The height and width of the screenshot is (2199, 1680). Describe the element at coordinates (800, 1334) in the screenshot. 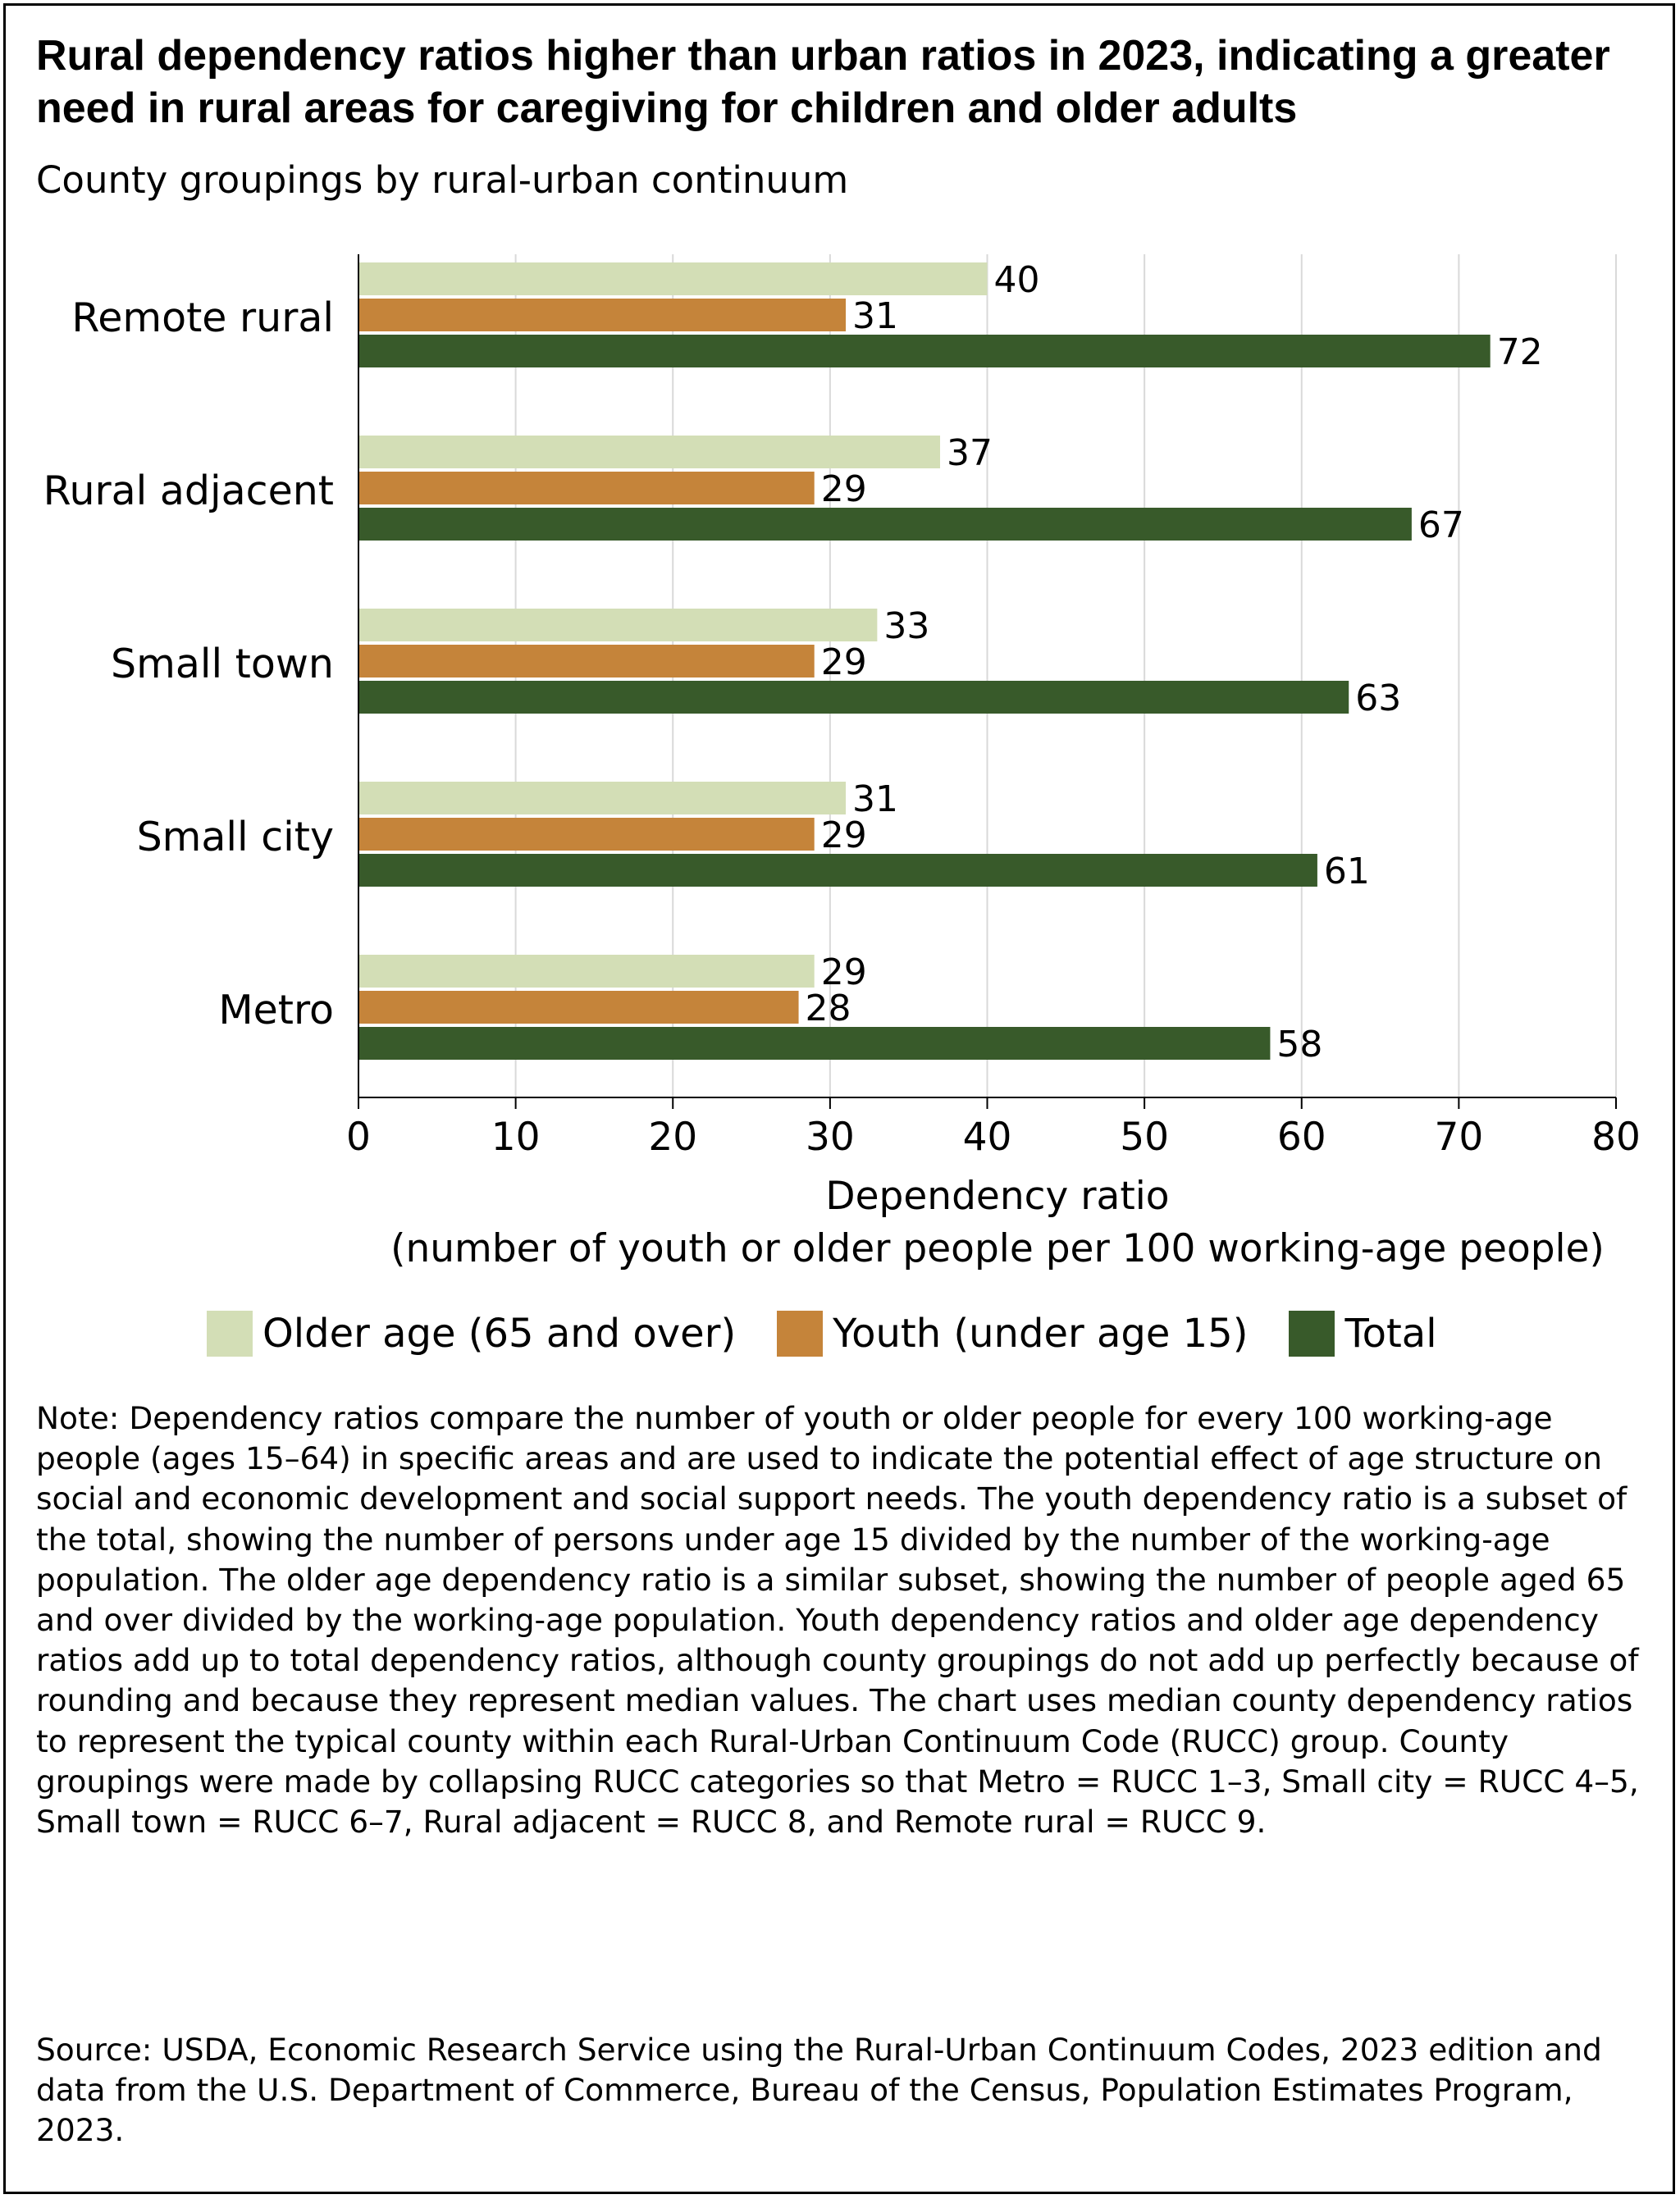

I see `legend-swatch-youth` at that location.